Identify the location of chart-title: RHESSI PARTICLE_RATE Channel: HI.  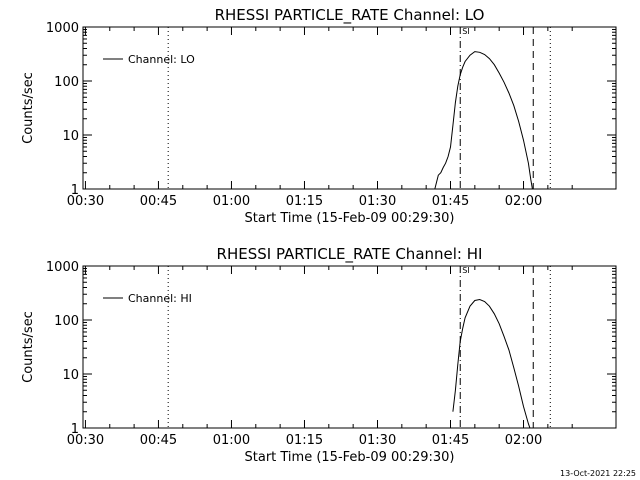
(350, 254).